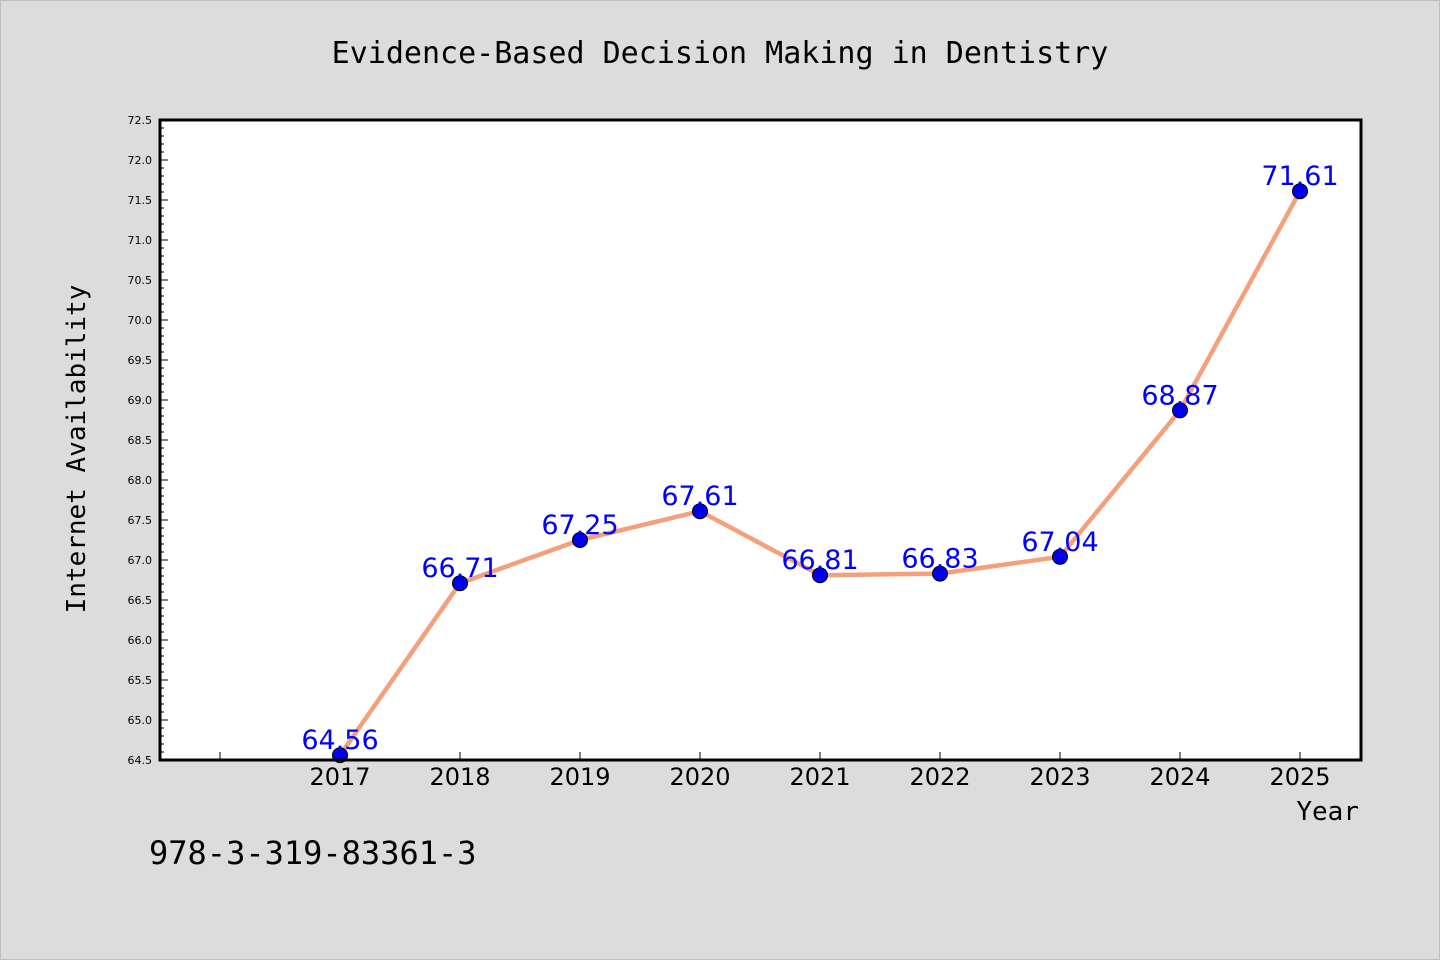 This screenshot has width=1440, height=960. What do you see at coordinates (140, 560) in the screenshot?
I see `y-tick-label: 67.0` at bounding box center [140, 560].